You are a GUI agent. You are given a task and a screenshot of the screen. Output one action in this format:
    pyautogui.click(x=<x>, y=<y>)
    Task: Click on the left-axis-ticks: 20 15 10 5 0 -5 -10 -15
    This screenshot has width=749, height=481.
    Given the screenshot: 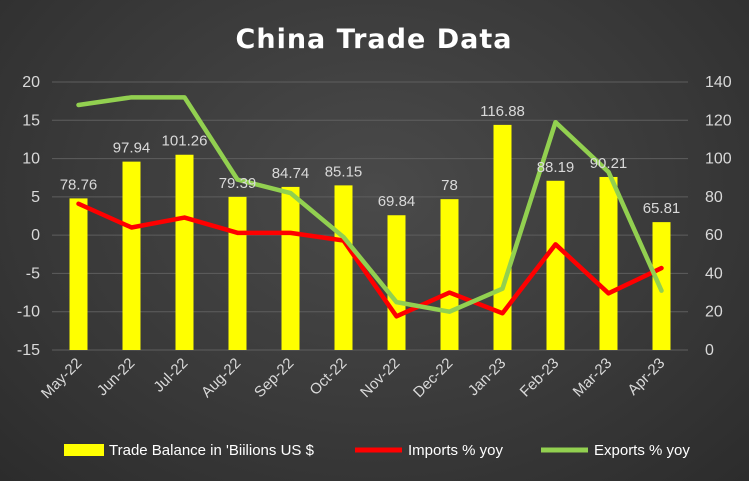 What is the action you would take?
    pyautogui.click(x=28, y=216)
    